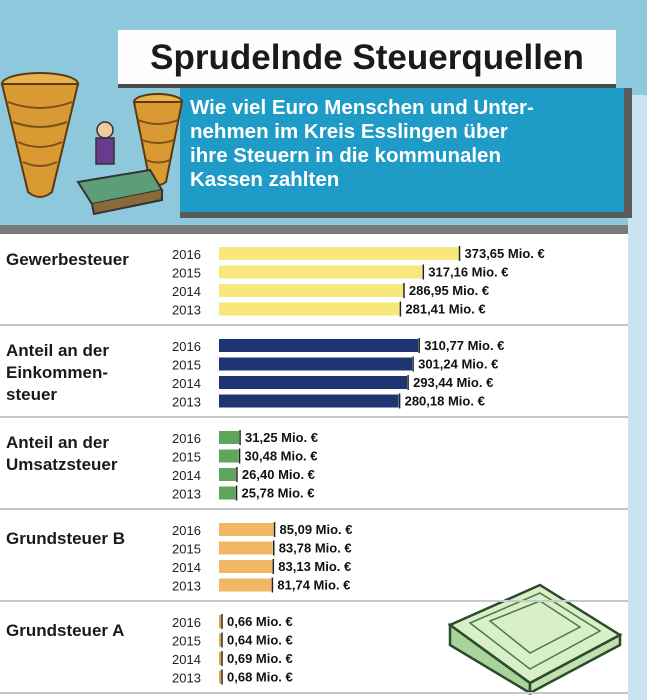  What do you see at coordinates (445, 401) in the screenshot?
I see `value-label: 280,18 Mio. €` at bounding box center [445, 401].